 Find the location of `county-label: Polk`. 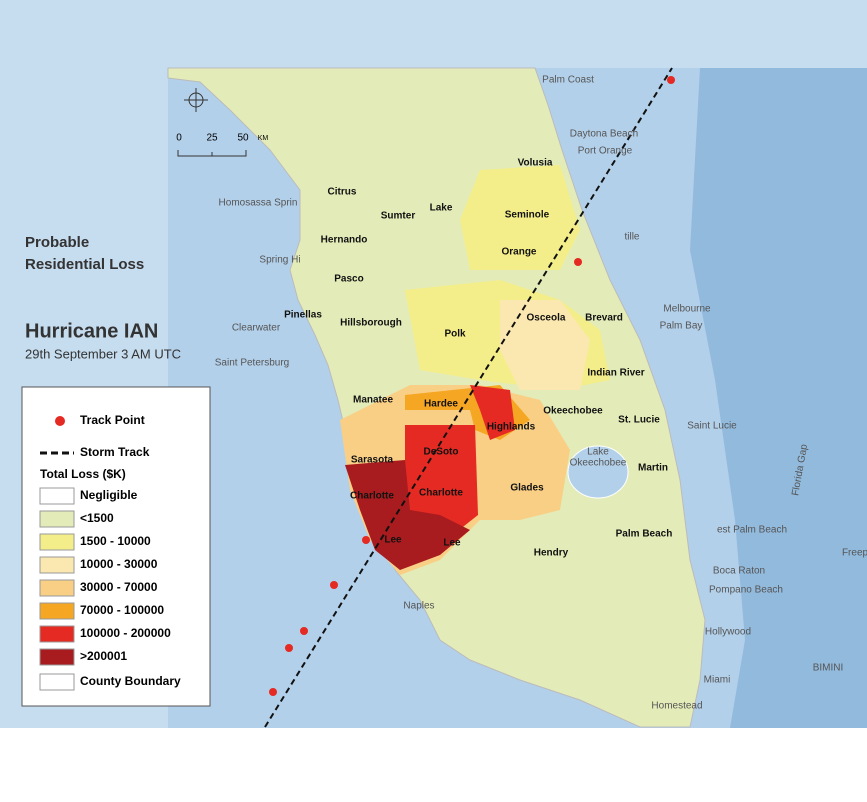

county-label: Polk is located at coordinates (455, 334).